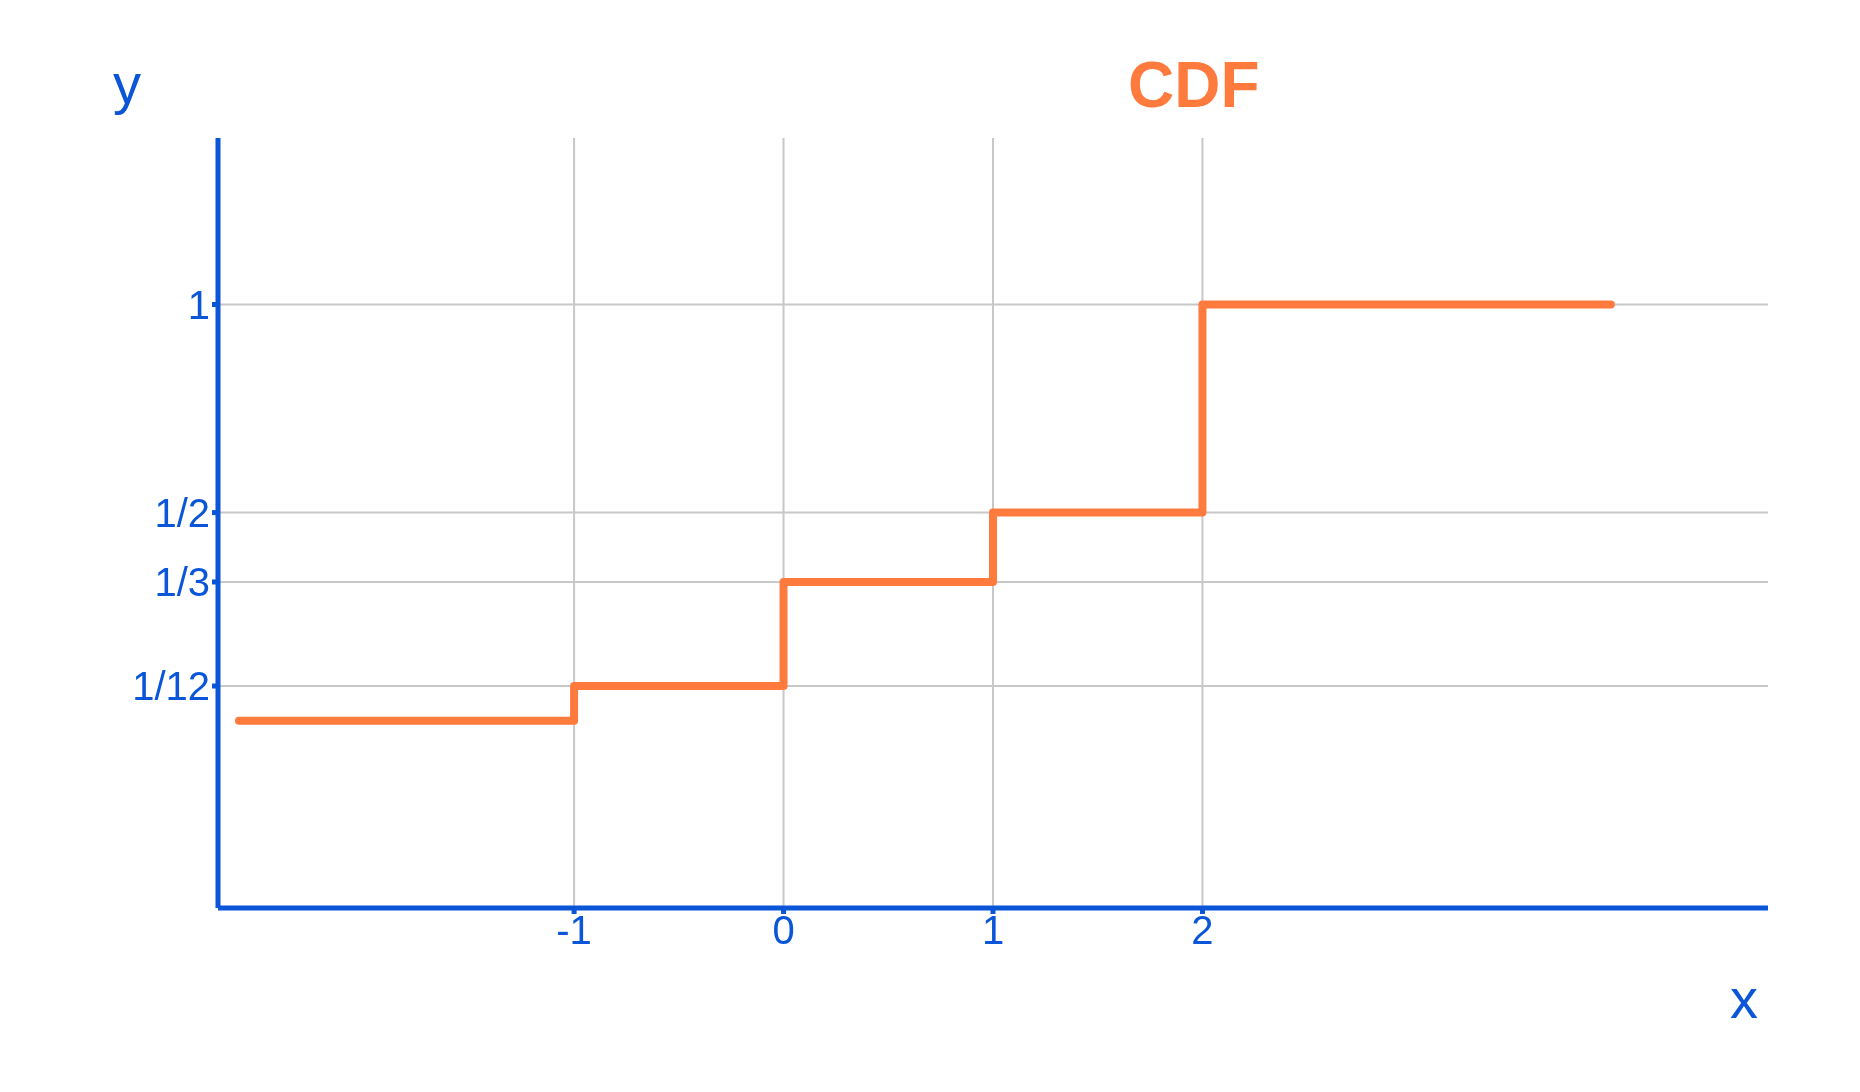  I want to click on x-tick-label: 0, so click(783, 930).